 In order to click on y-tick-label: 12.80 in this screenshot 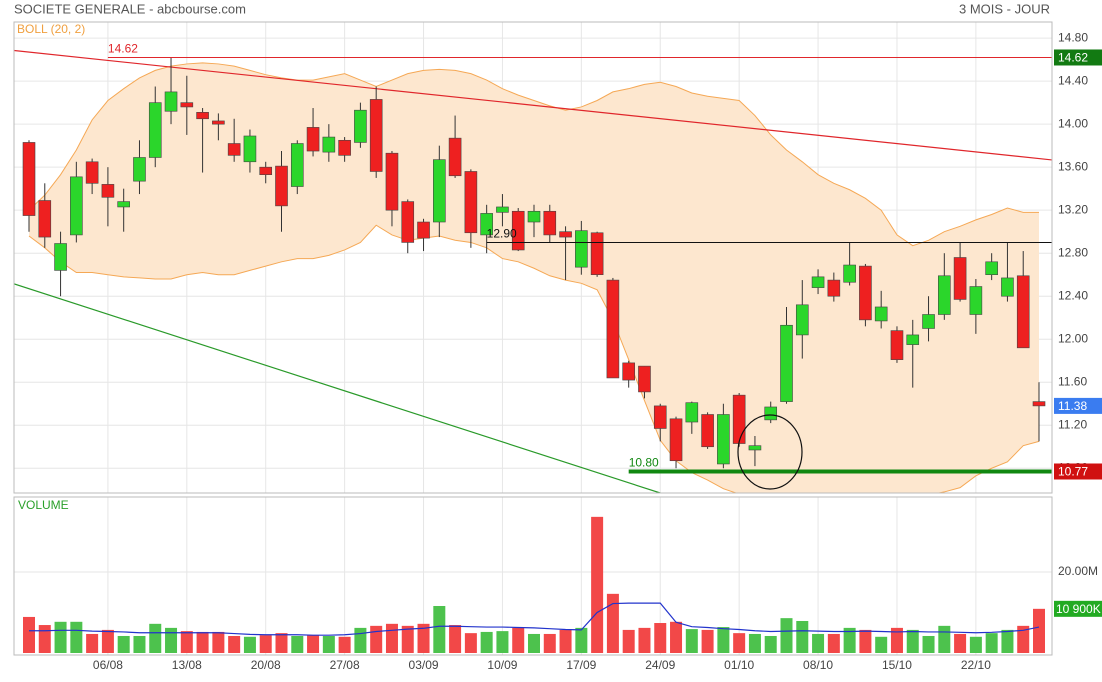, I will do `click(1073, 252)`.